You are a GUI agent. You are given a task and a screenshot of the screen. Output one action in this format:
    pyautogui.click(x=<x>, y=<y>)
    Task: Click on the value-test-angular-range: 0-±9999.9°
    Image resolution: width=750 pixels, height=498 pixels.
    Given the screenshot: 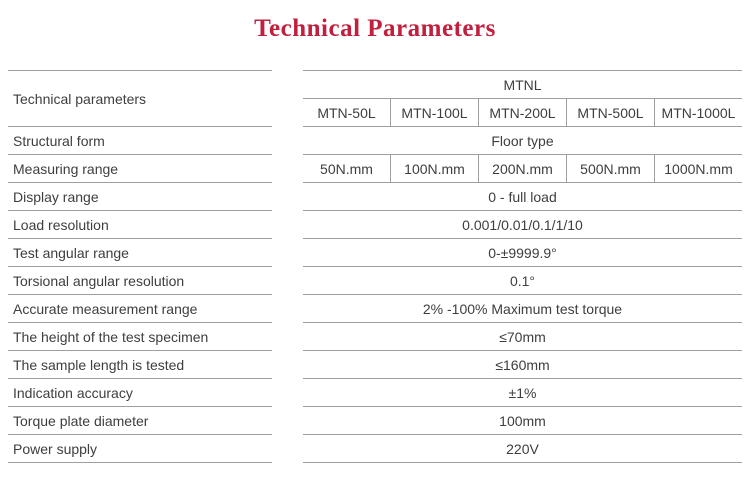 What is the action you would take?
    pyautogui.click(x=522, y=253)
    